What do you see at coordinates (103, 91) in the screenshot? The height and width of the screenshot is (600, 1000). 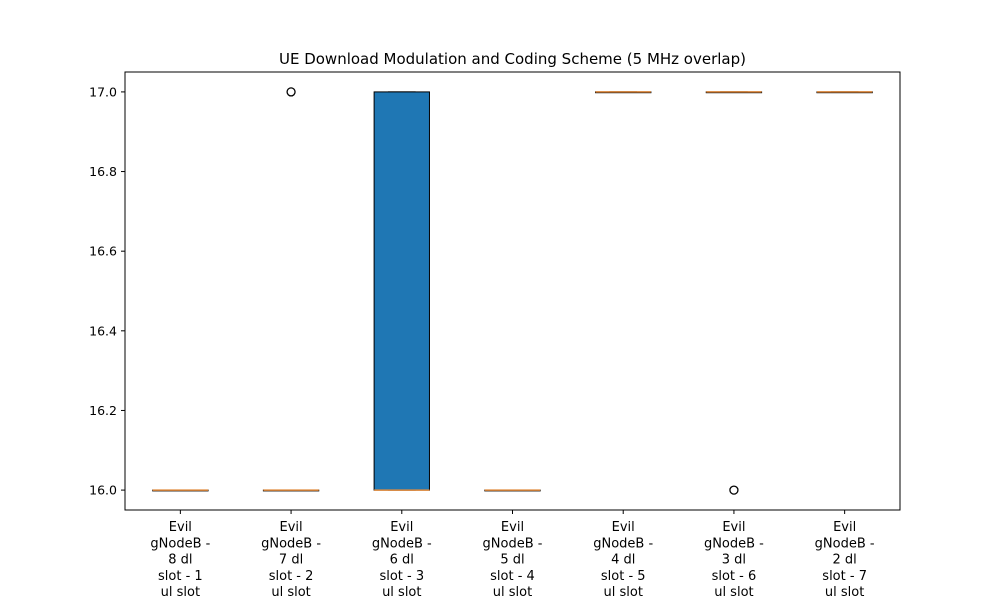 I see `y-tick-label: 17.0` at bounding box center [103, 91].